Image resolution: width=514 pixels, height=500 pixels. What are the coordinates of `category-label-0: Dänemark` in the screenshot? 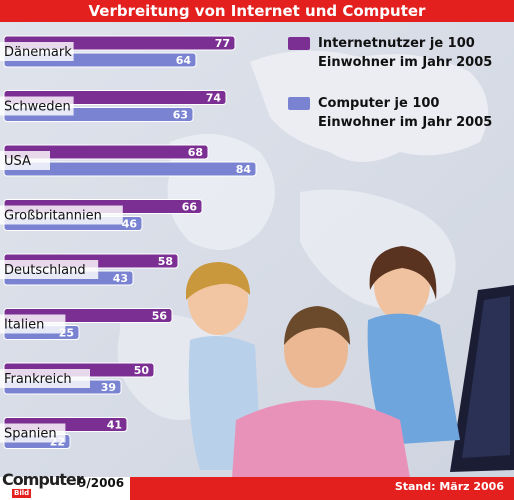 It's located at (38, 52).